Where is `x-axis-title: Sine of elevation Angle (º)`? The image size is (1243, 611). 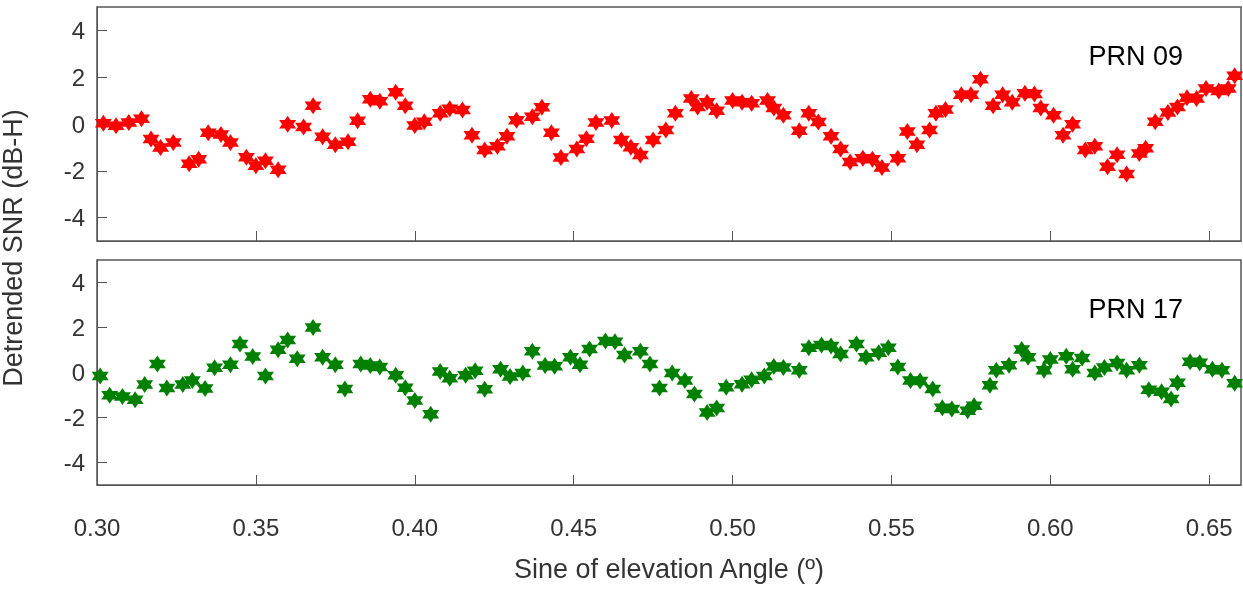
x-axis-title: Sine of elevation Angle (º) is located at coordinates (669, 568).